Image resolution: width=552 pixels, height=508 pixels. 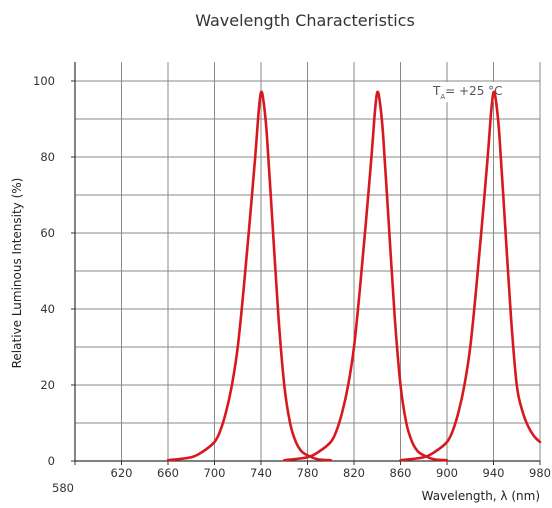 What do you see at coordinates (401, 473) in the screenshot?
I see `x-tick-label: 860` at bounding box center [401, 473].